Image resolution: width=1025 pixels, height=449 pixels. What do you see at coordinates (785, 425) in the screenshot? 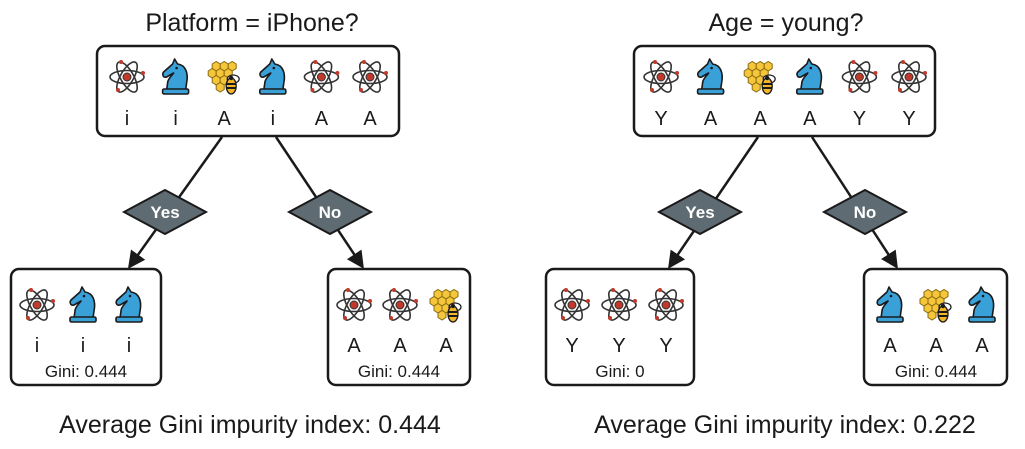
I see `average-gini: Average Gini impurity index: 0.222` at bounding box center [785, 425].